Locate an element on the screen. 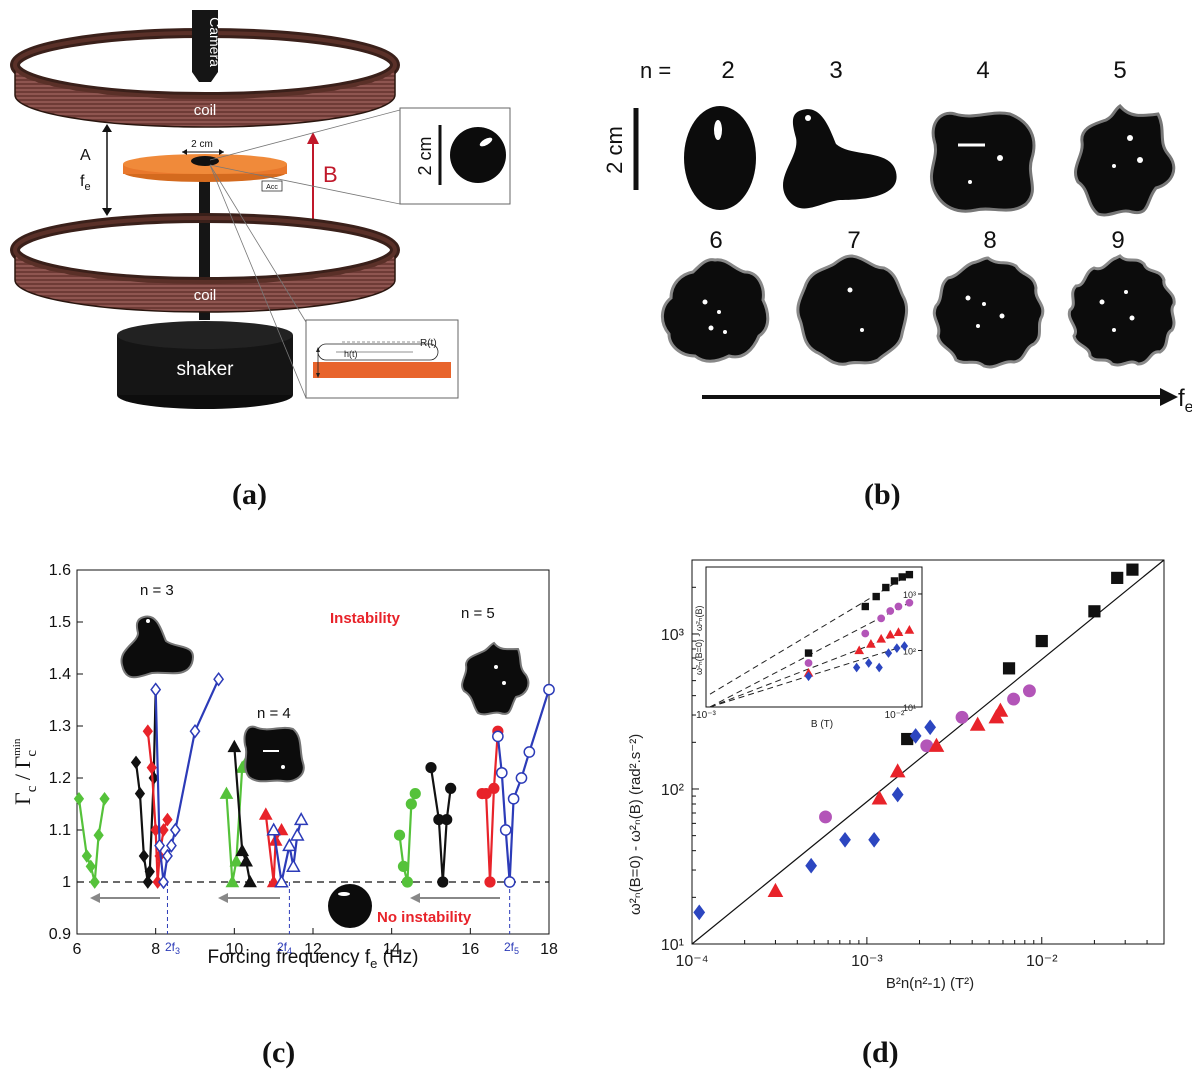  droplet-inset: 2 cm is located at coordinates (455, 156).